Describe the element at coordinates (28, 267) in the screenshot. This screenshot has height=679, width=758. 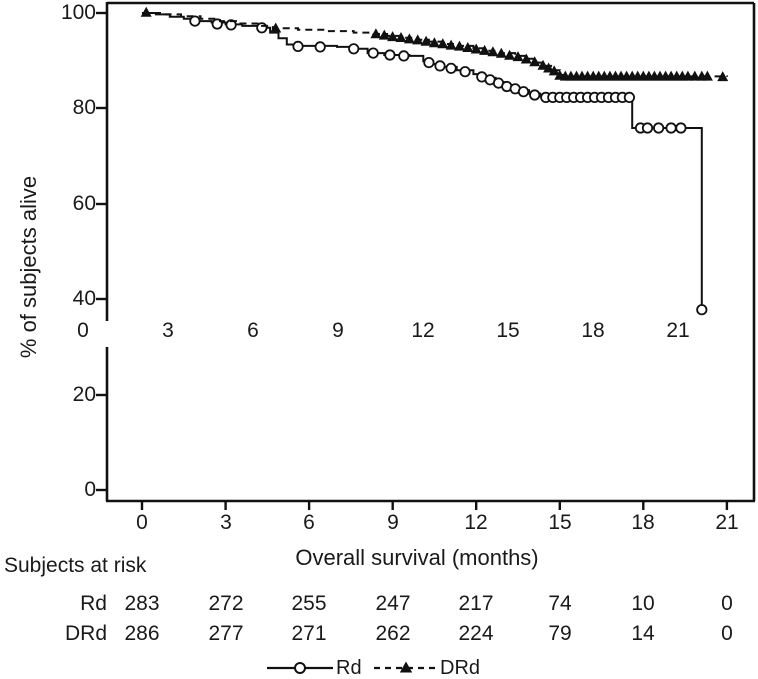
I see `y-axis-title: % of subjects alive` at that location.